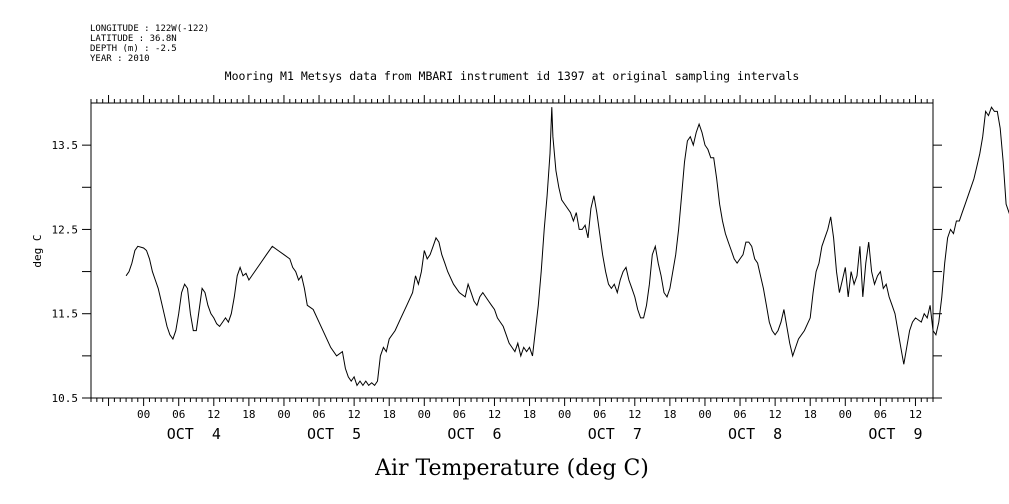 The image size is (1009, 504). What do you see at coordinates (895, 434) in the screenshot?
I see `day-label: OCT 9` at bounding box center [895, 434].